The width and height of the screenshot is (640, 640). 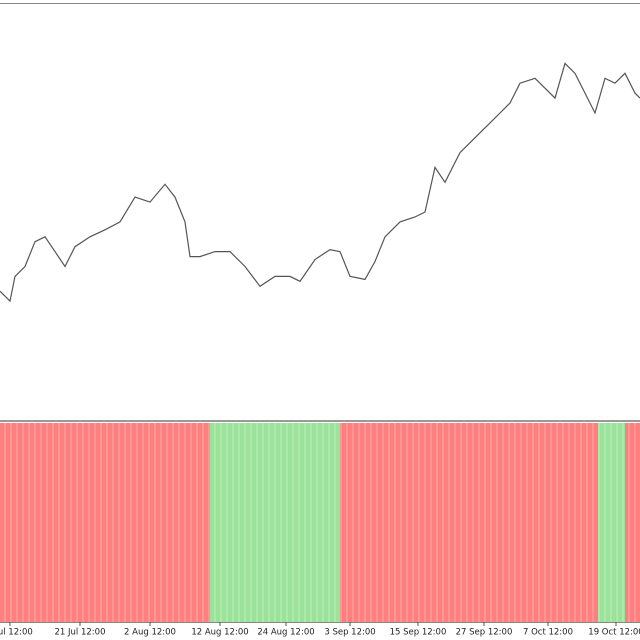 What do you see at coordinates (150, 633) in the screenshot?
I see `x-tick-label: 2 Aug 12:00` at bounding box center [150, 633].